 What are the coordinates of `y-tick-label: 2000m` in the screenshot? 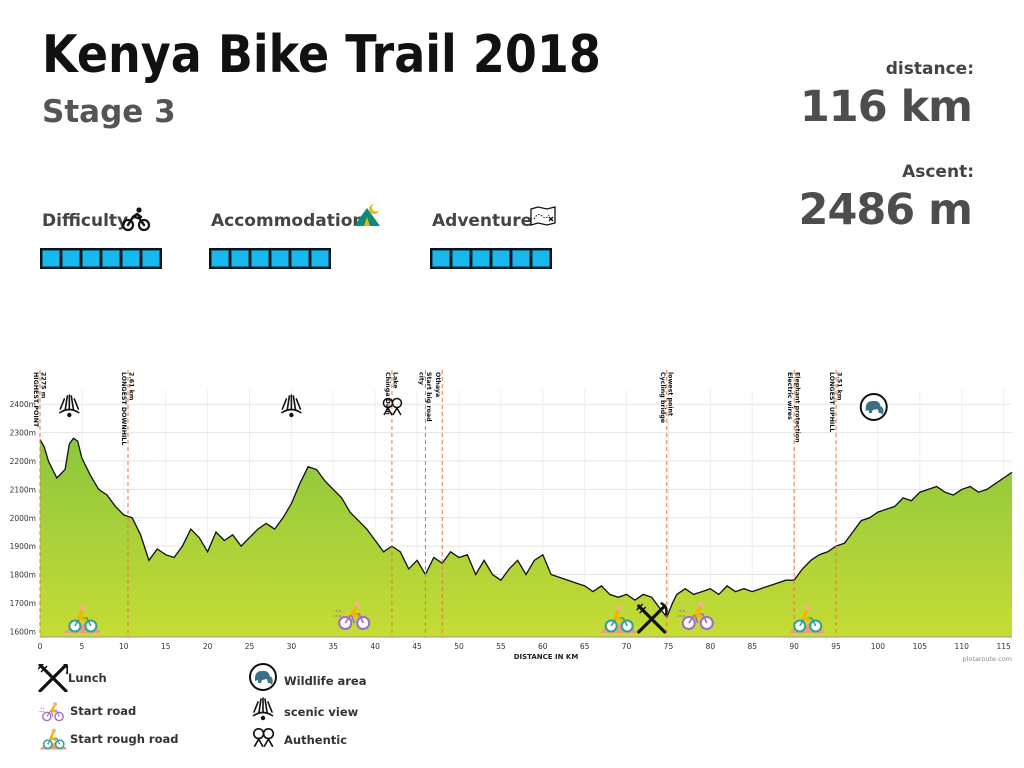 It's located at (23, 518).